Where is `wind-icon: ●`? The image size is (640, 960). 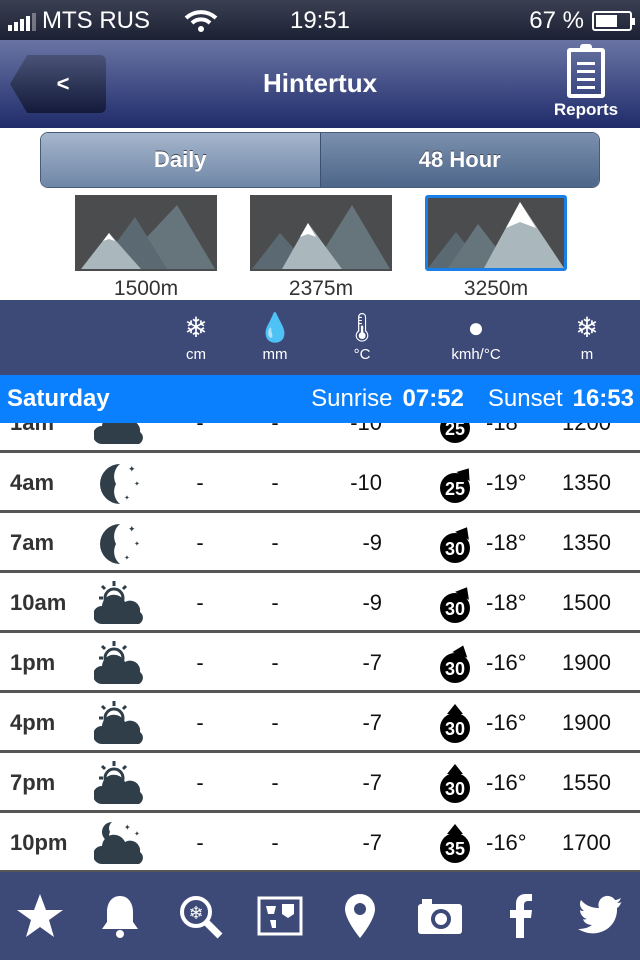
wind-icon: ● is located at coordinates (476, 327).